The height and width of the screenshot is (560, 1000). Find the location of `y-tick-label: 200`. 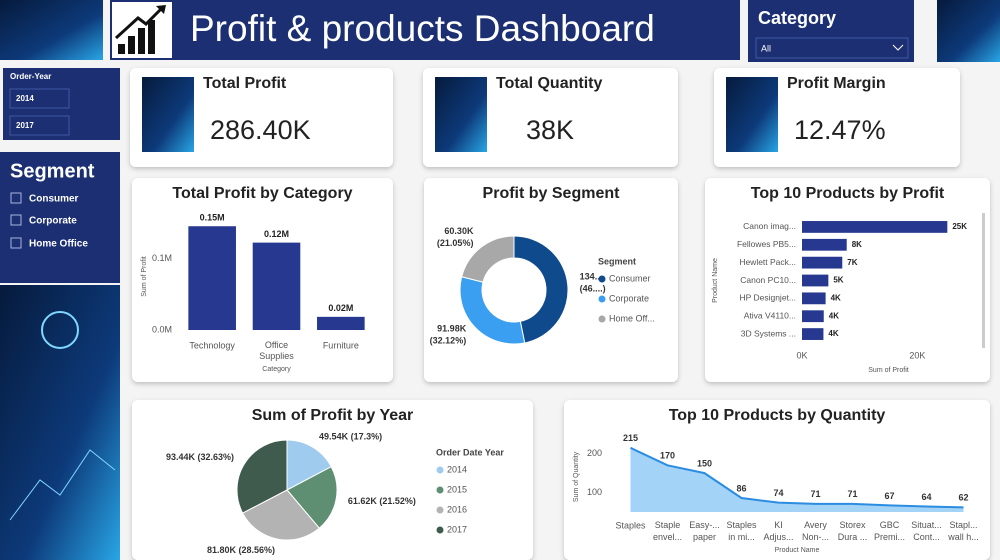

y-tick-label: 200 is located at coordinates (594, 453).